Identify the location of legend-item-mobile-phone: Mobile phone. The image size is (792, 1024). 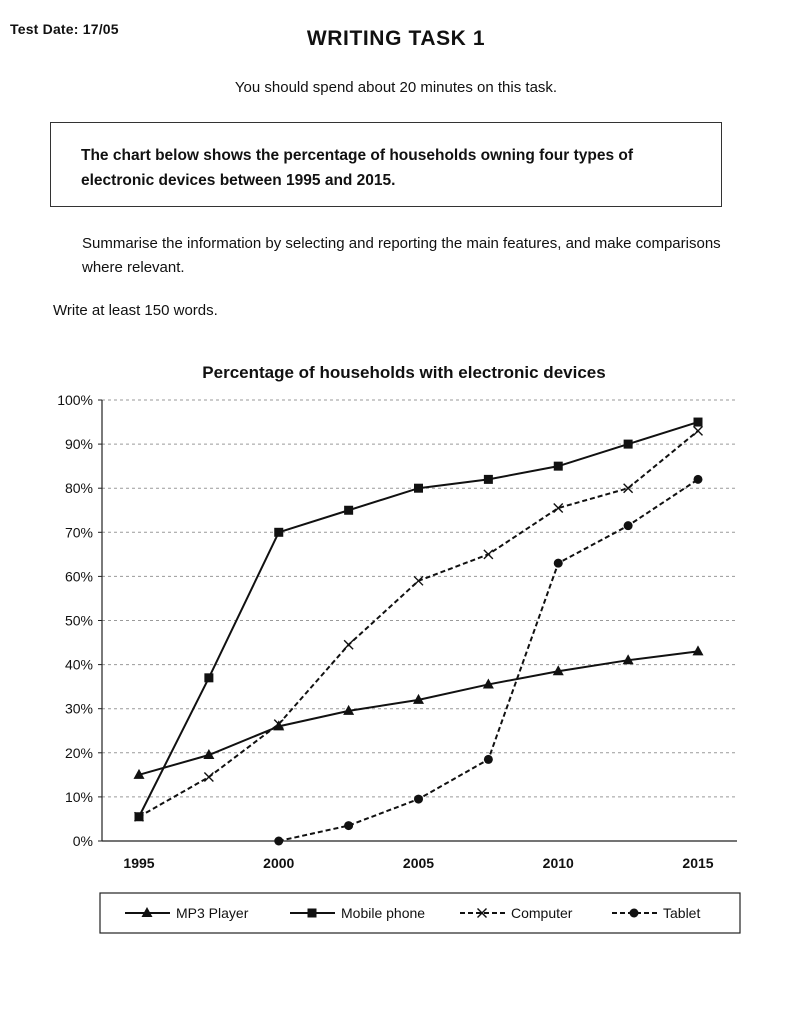
(357, 913).